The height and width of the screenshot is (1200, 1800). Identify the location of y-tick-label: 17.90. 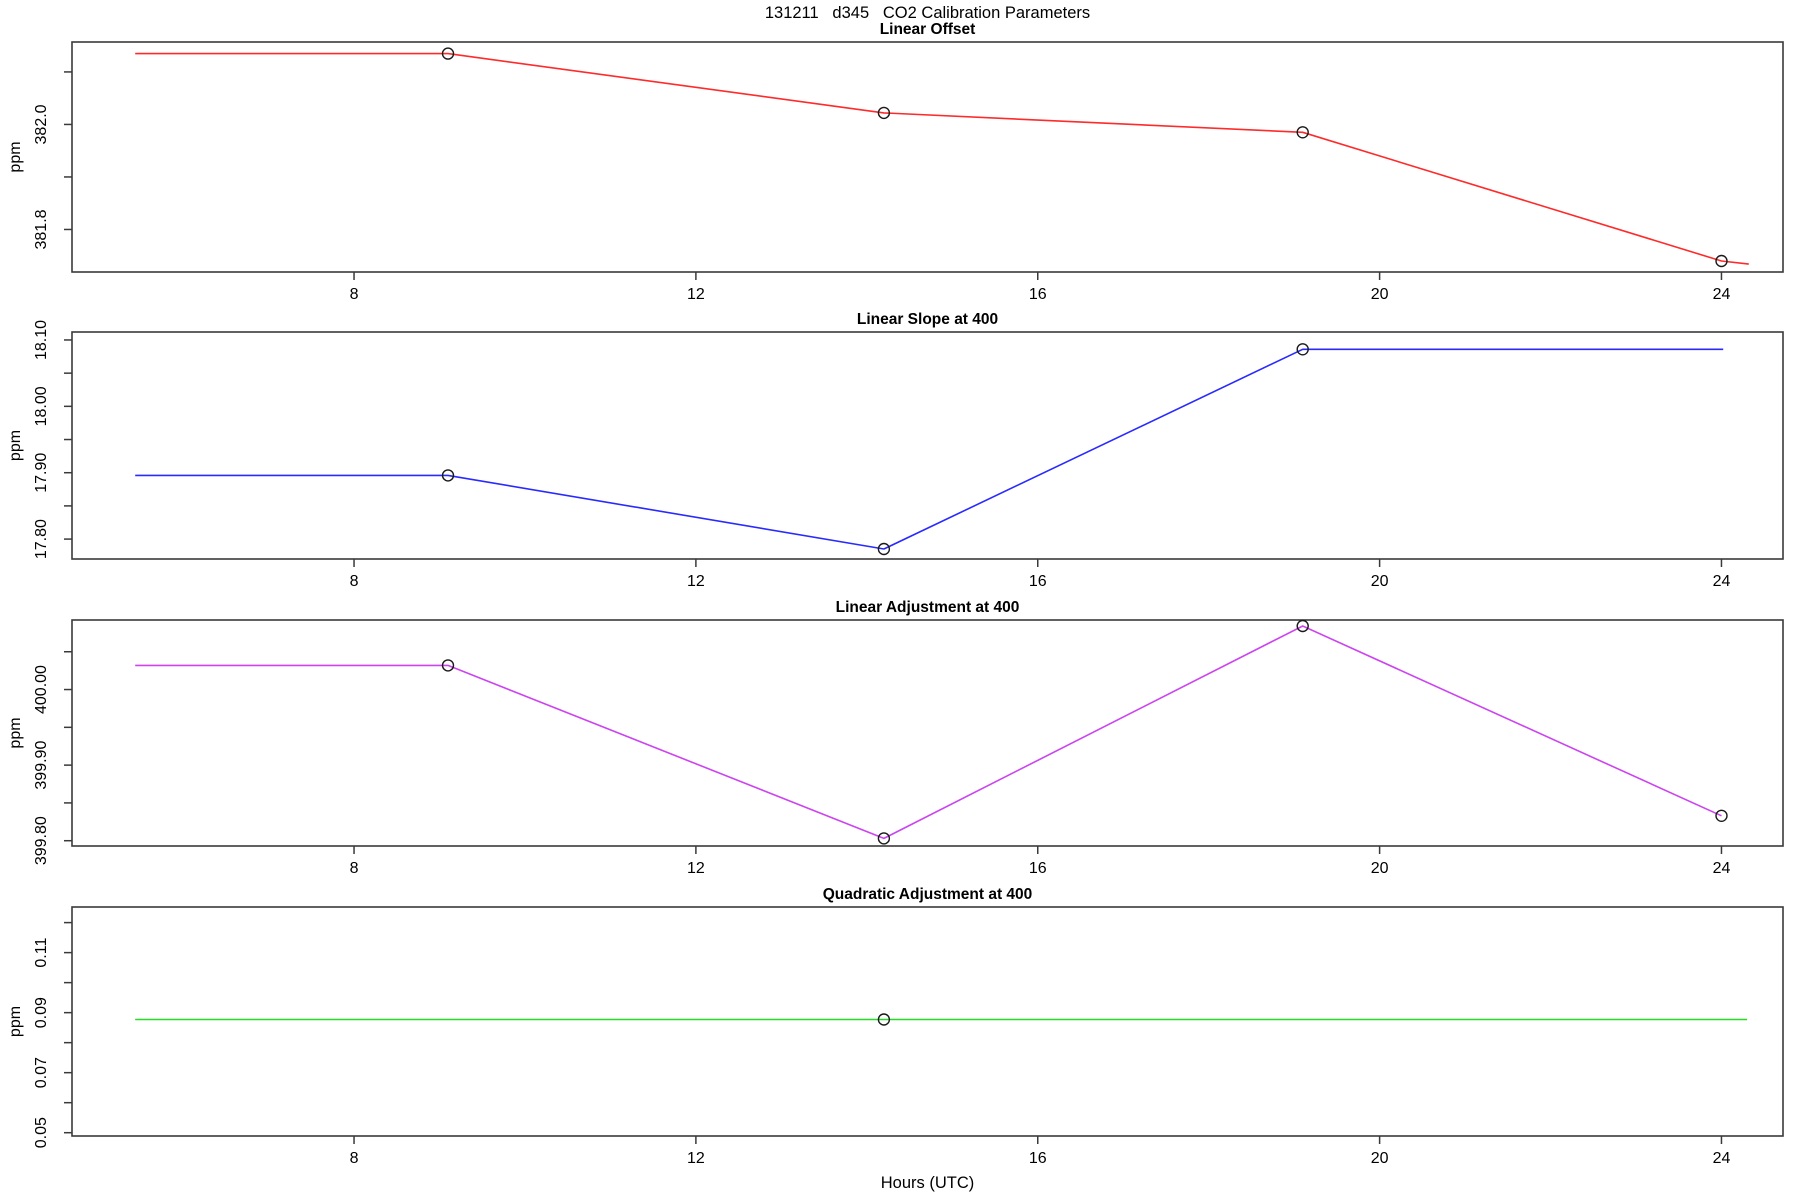
(41, 473).